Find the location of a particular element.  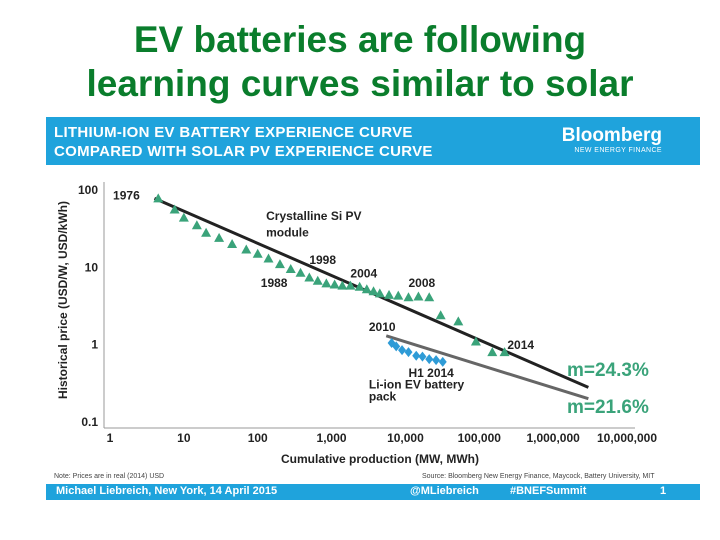

y-tick-label: 1 is located at coordinates (94, 345).